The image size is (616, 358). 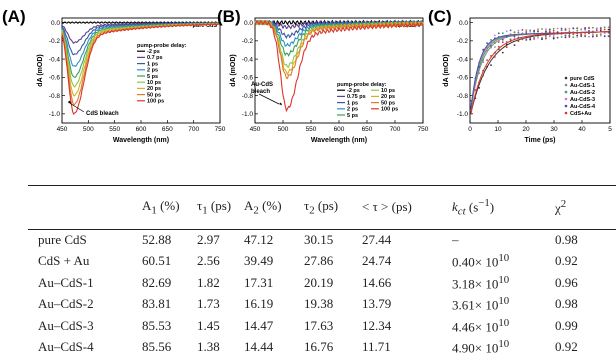 I want to click on x-tick-label: 20, so click(x=526, y=129).